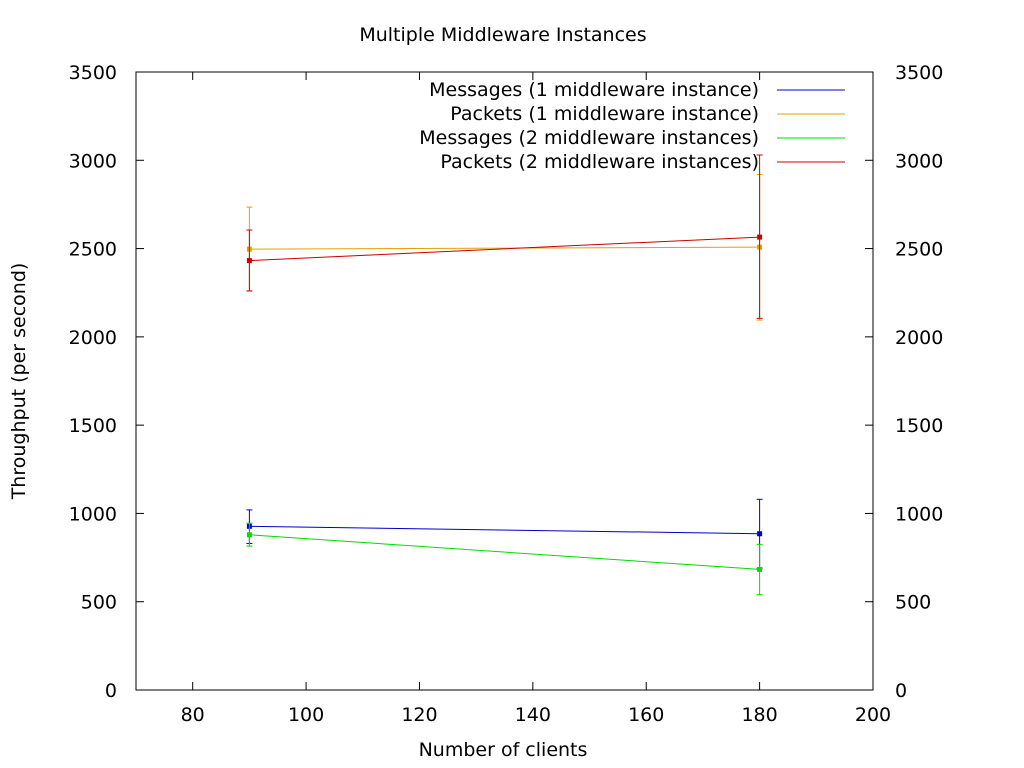 The height and width of the screenshot is (768, 1024). I want to click on y-tick-label: 0, so click(111, 691).